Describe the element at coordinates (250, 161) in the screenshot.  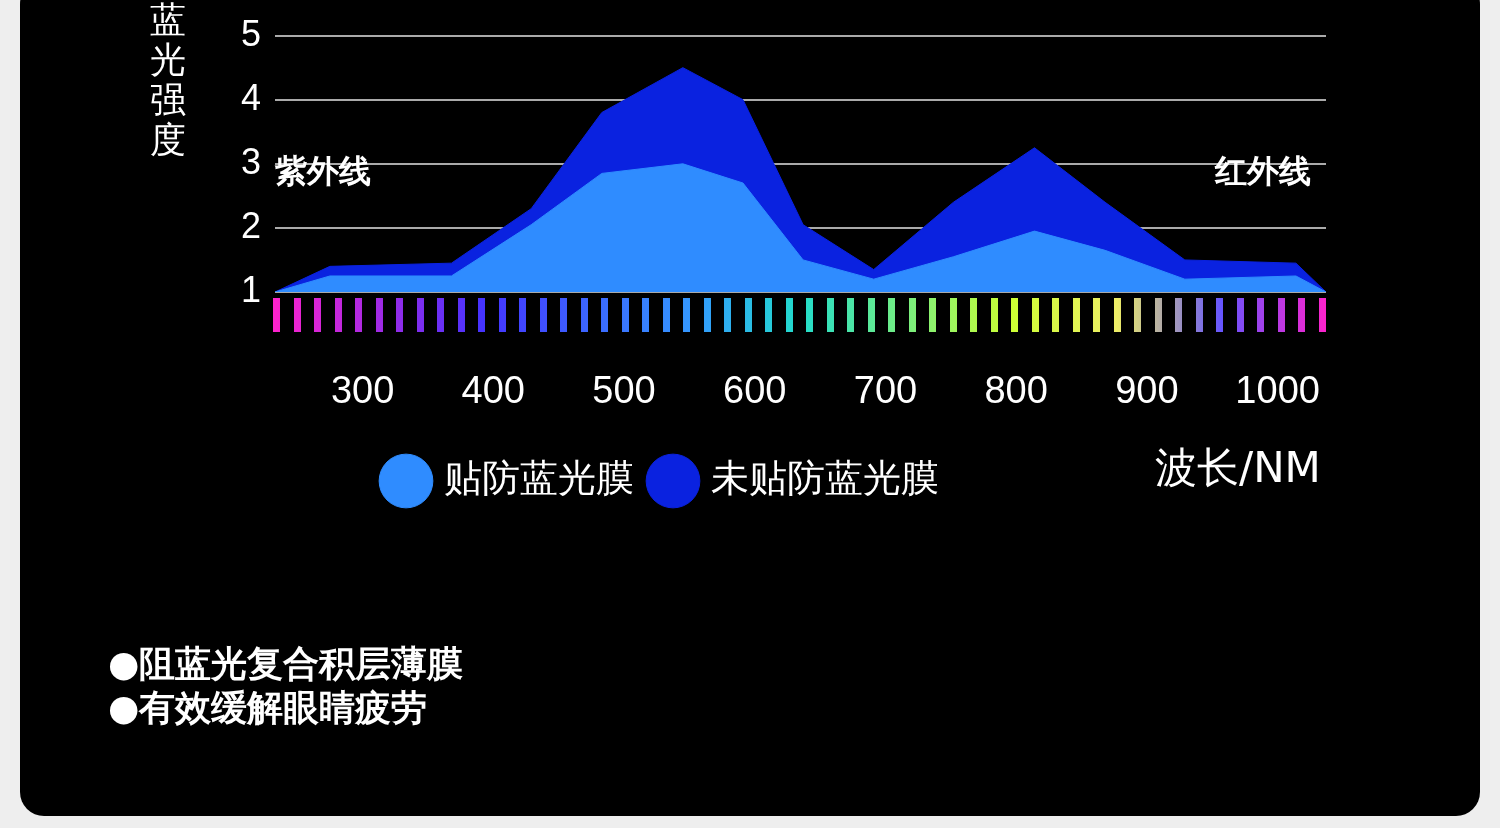
I see `y-tick-label: 3` at that location.